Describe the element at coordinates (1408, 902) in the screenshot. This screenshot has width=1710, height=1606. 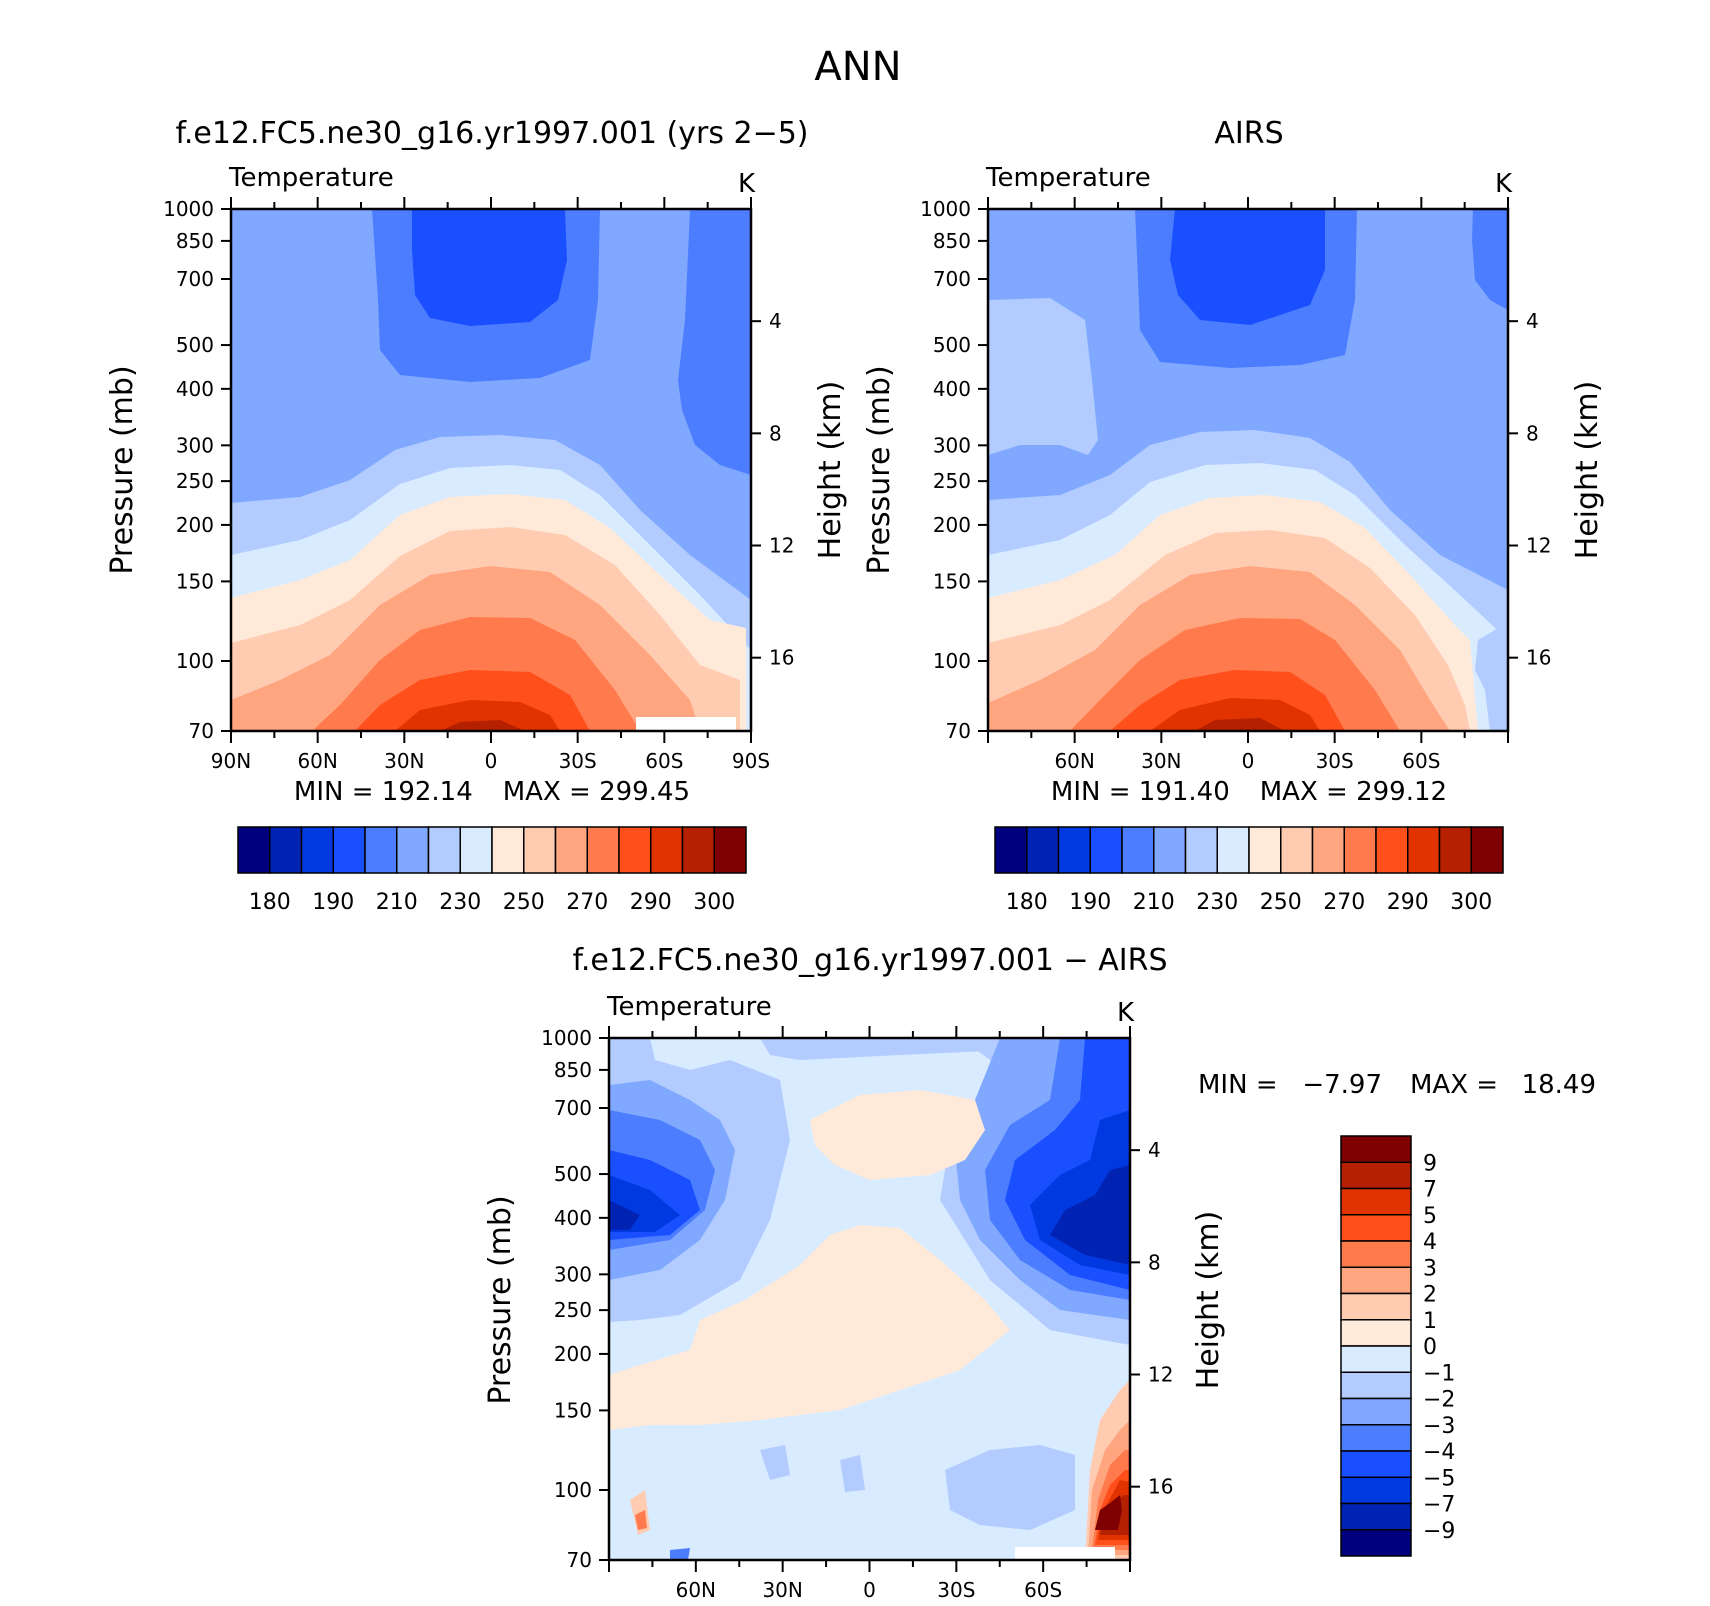
I see `colorbar-label: 290` at that location.